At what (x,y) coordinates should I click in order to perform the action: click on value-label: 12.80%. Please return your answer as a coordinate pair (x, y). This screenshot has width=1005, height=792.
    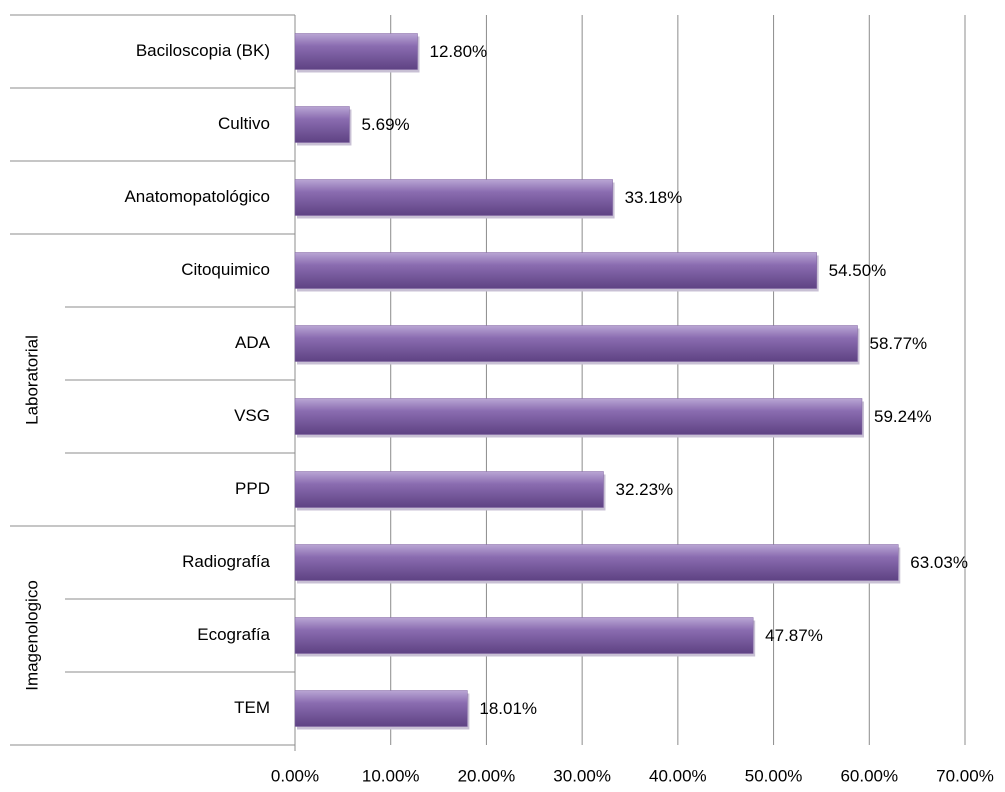
    Looking at the image, I should click on (459, 51).